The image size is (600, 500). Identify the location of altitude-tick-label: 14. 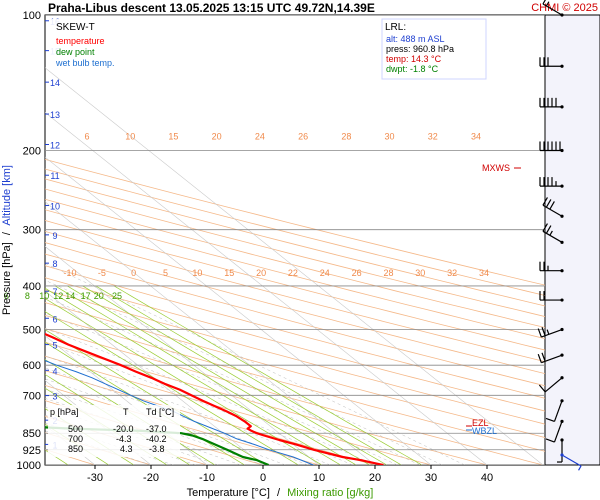
(55, 83).